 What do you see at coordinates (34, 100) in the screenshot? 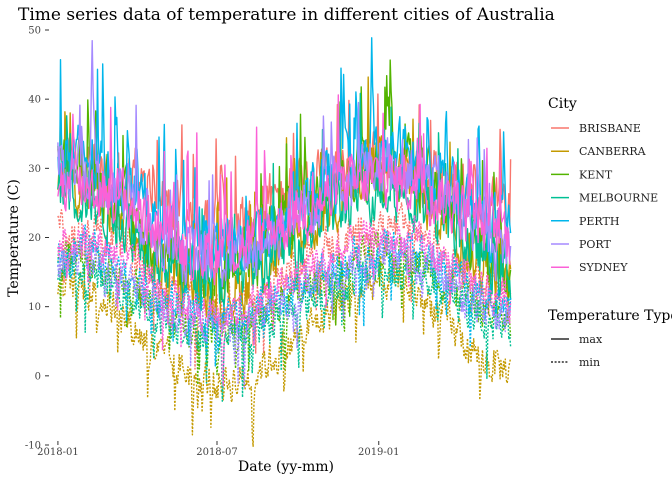
I see `y-tick-label: 40` at bounding box center [34, 100].